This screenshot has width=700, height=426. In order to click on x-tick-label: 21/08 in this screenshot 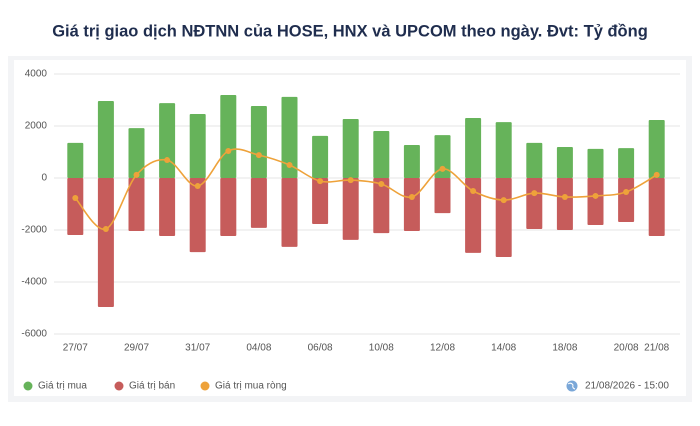, I will do `click(656, 348)`.